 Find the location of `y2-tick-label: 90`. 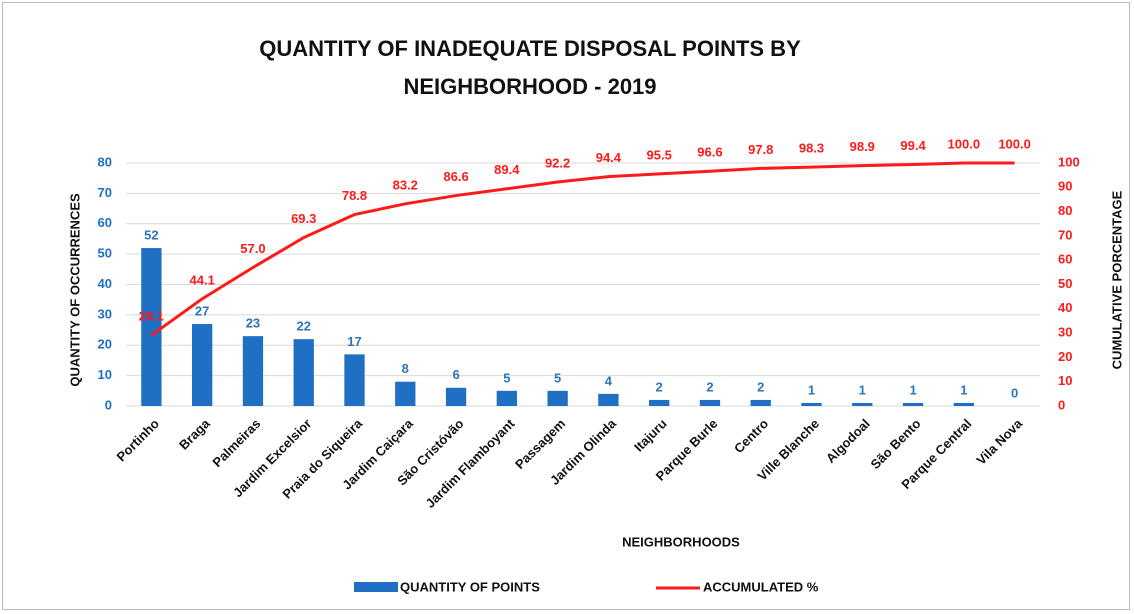

y2-tick-label: 90 is located at coordinates (1065, 186).